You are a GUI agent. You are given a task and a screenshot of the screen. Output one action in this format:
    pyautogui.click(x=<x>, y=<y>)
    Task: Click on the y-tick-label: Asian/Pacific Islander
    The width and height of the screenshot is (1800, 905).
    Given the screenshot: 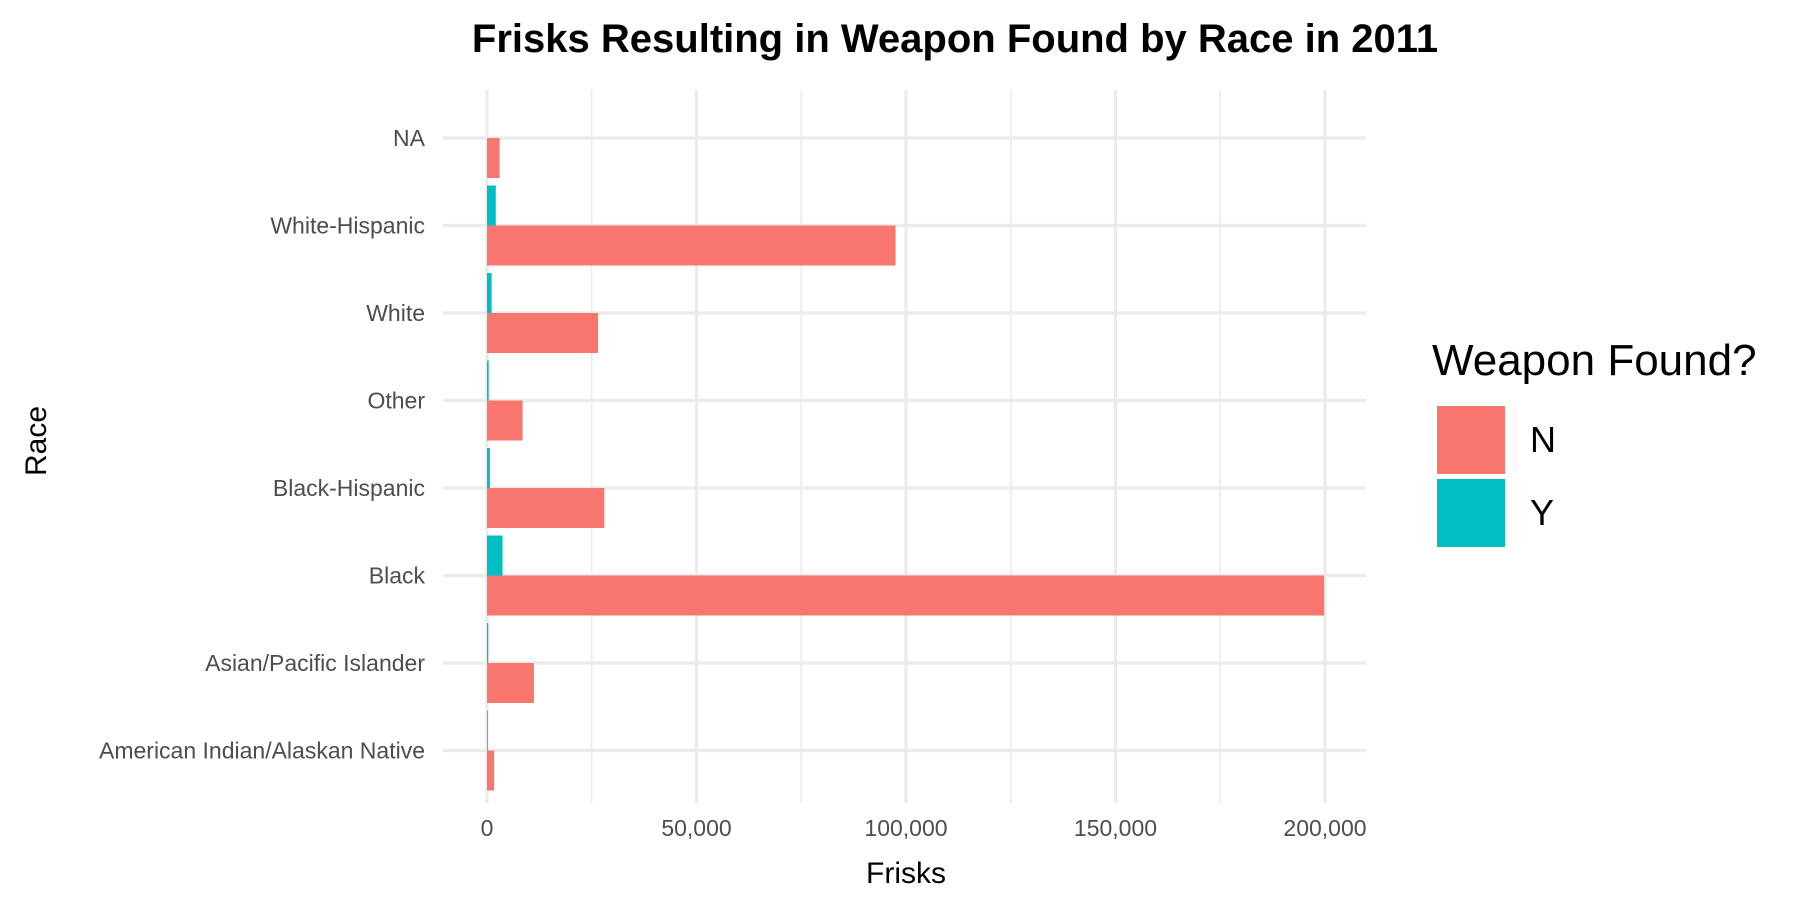 What is the action you would take?
    pyautogui.click(x=315, y=663)
    